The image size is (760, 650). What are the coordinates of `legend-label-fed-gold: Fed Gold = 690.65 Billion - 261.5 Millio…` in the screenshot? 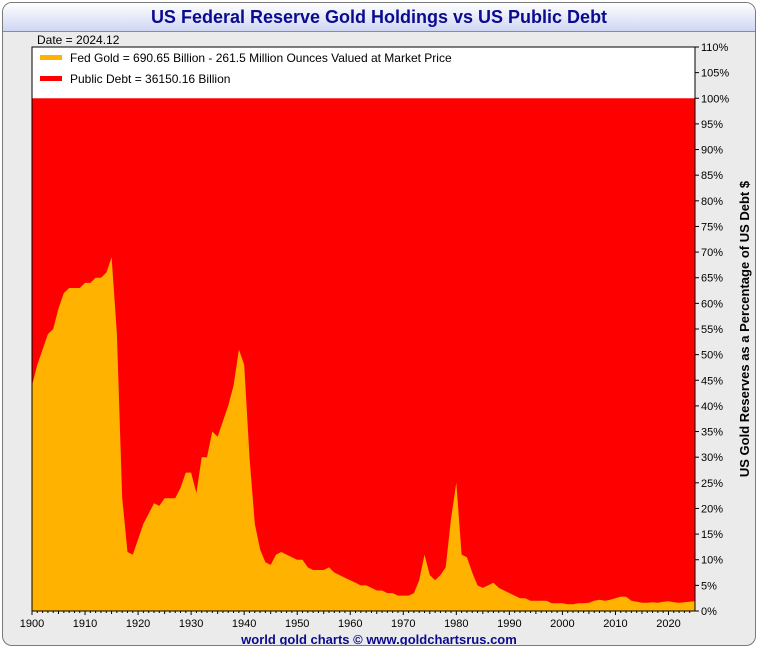 It's located at (261, 58).